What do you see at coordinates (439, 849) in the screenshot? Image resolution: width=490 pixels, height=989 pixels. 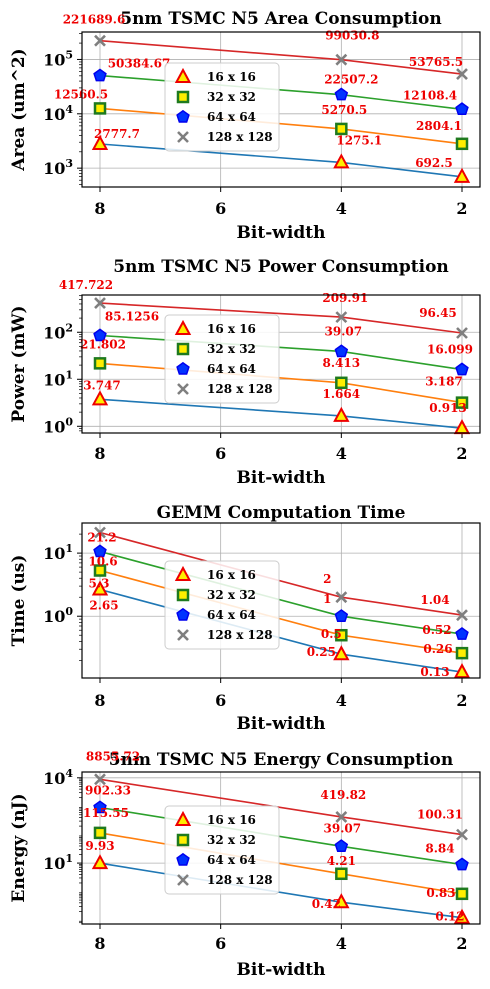 I see `data-label: 8.84` at bounding box center [439, 849].